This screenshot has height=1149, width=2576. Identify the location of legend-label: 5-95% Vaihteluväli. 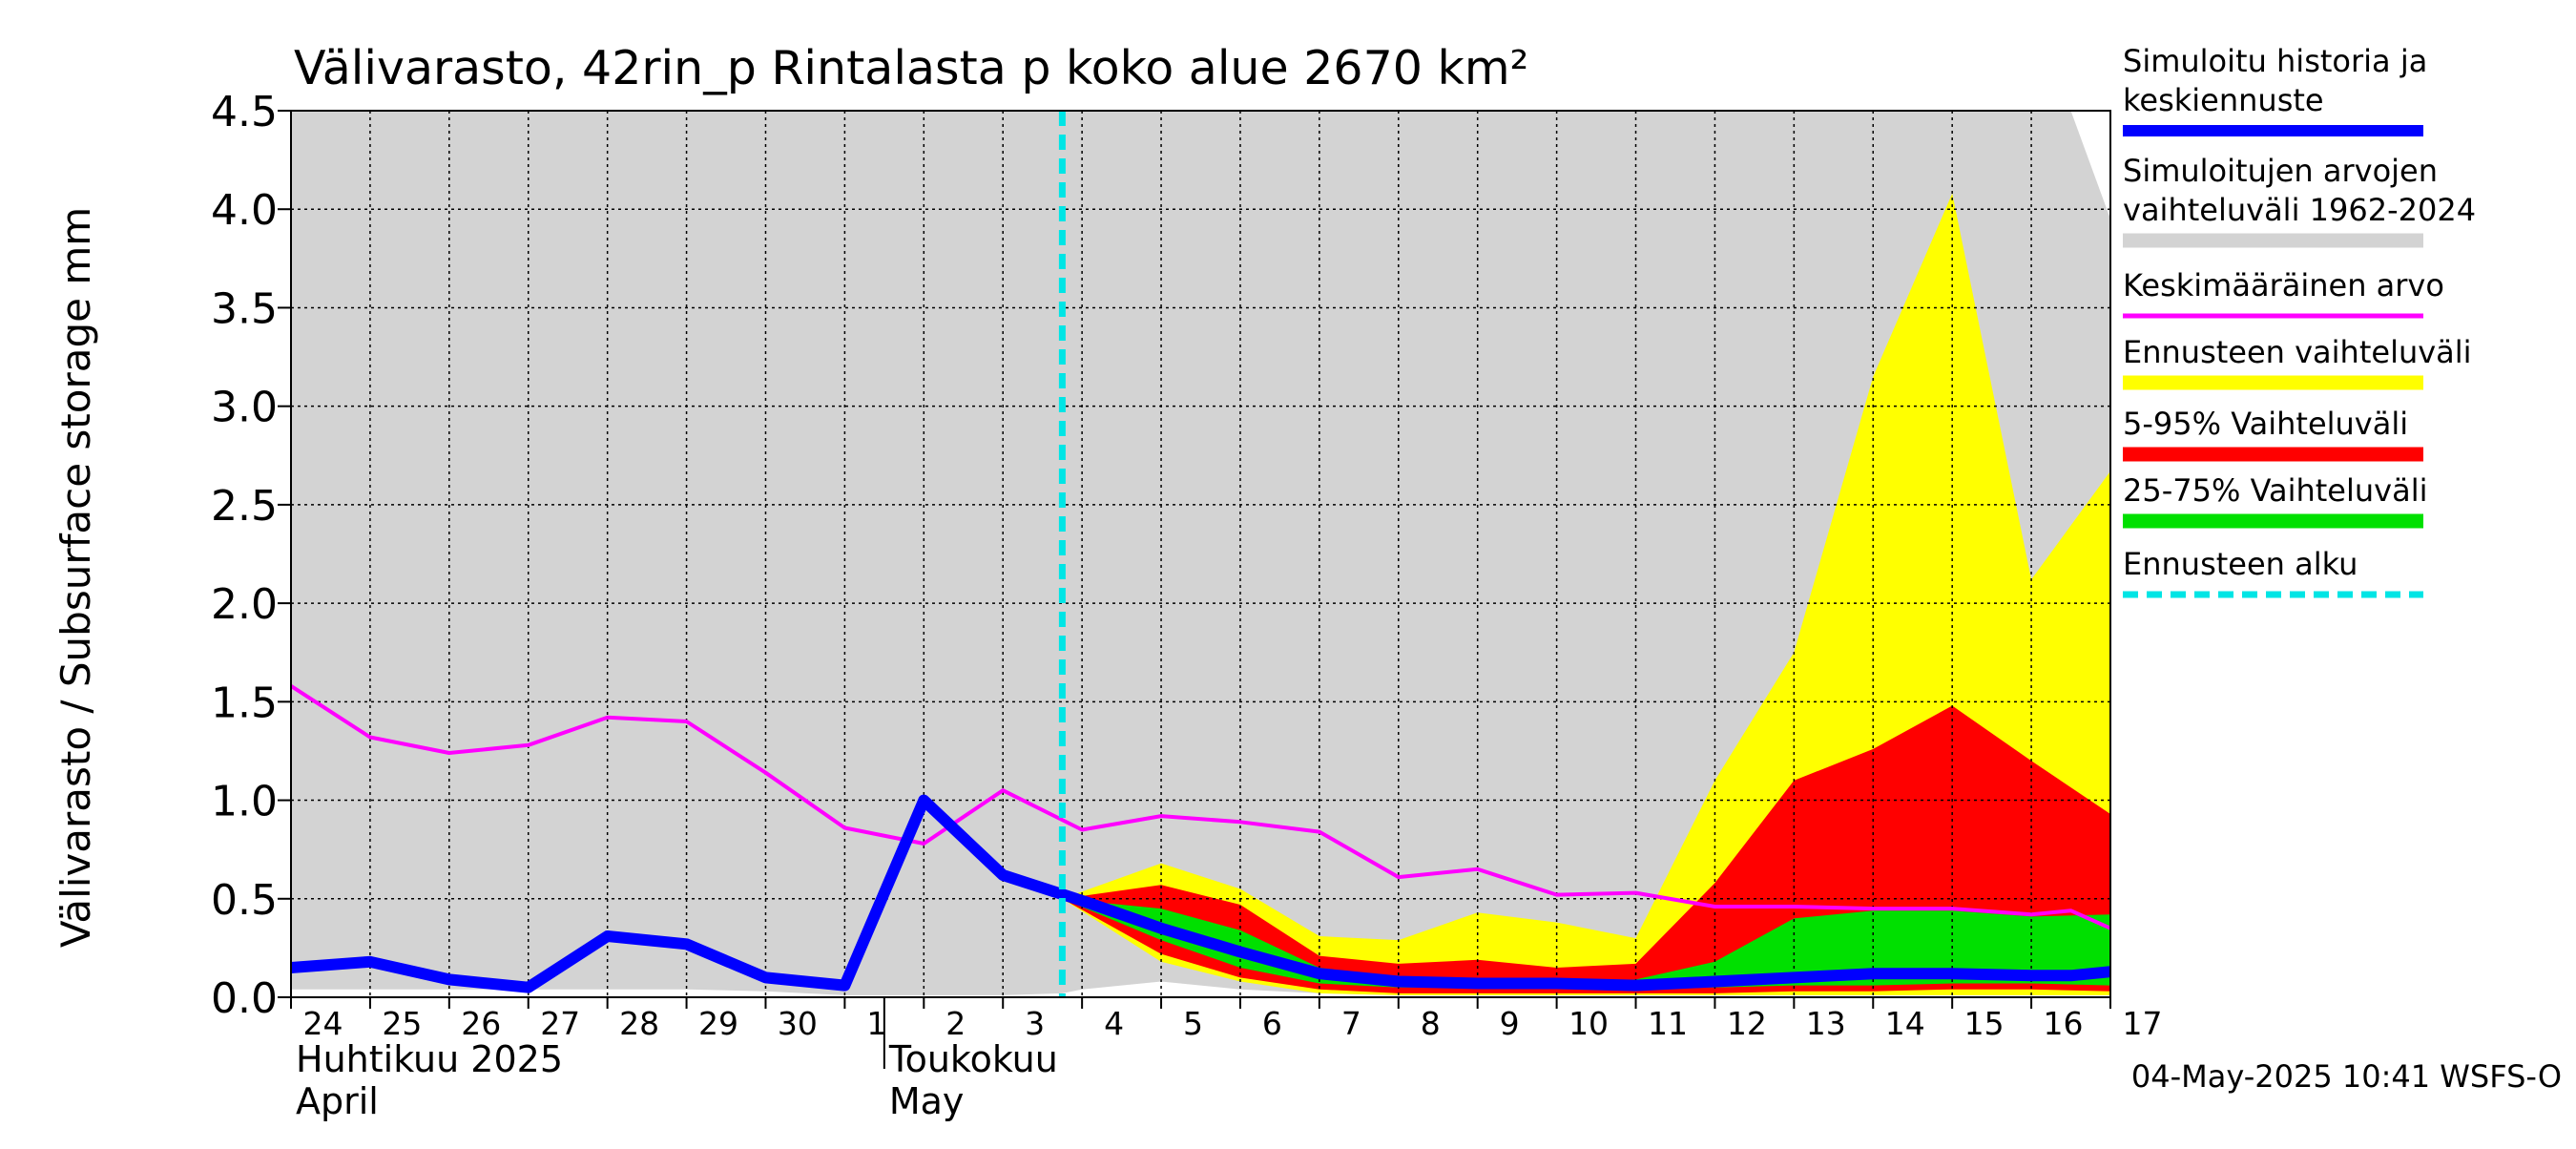
(2265, 424).